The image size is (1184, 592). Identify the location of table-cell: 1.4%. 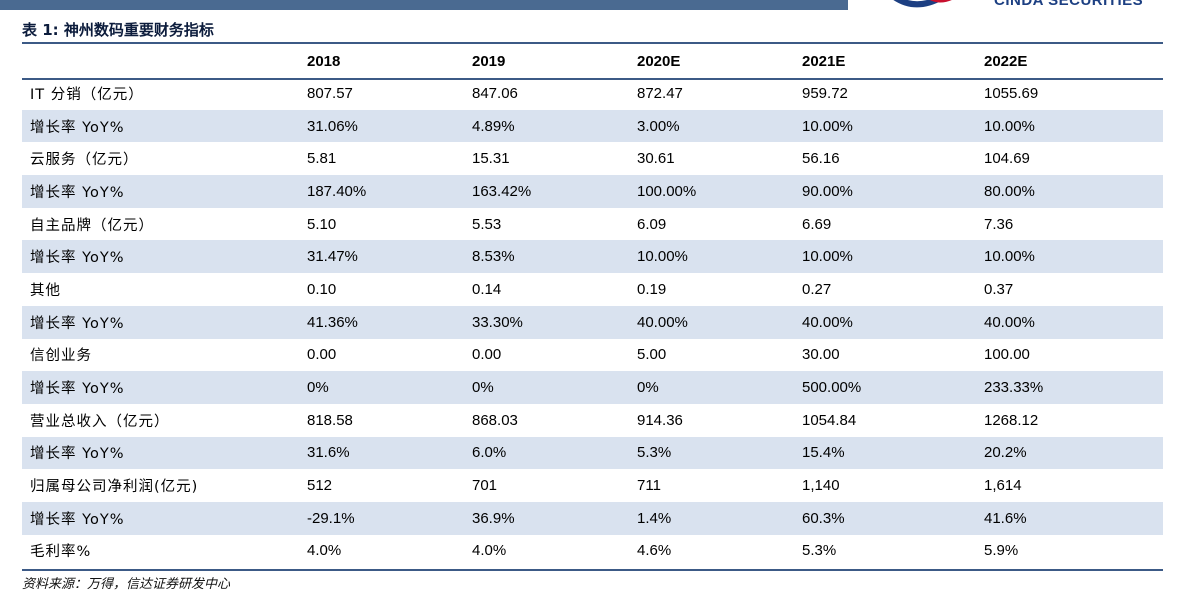
(711, 518).